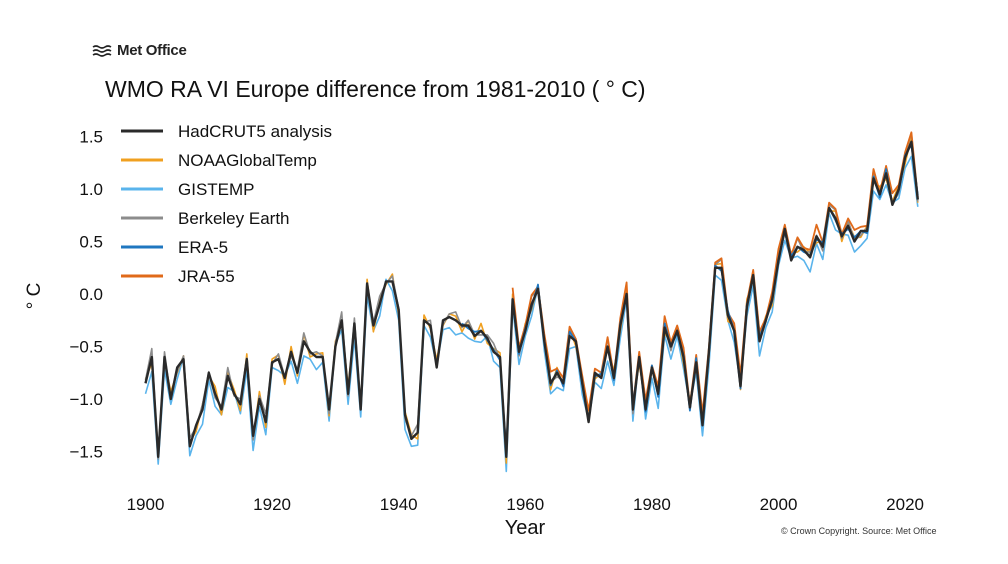  I want to click on x-tick-label: 1980, so click(652, 504).